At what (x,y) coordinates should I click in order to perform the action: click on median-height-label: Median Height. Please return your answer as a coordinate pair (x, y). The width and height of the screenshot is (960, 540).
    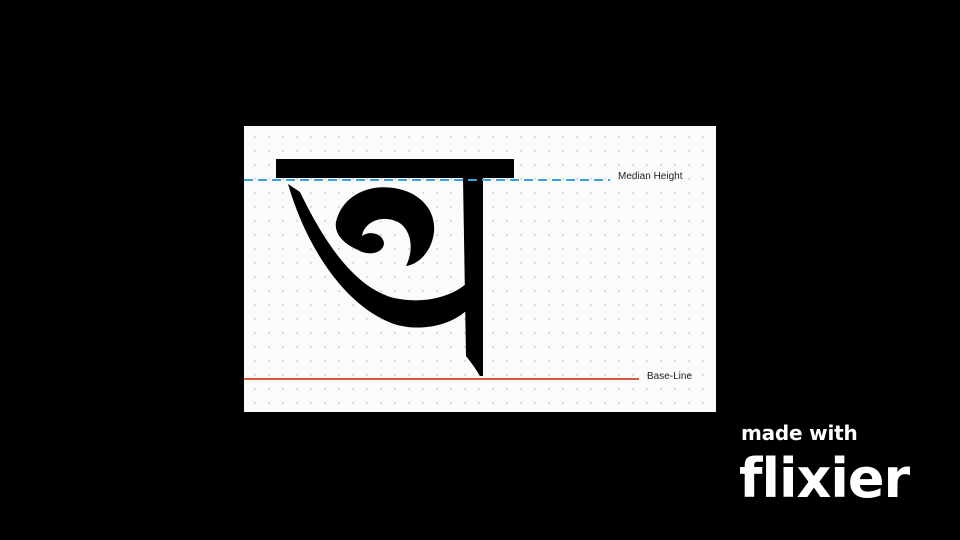
    Looking at the image, I should click on (650, 176).